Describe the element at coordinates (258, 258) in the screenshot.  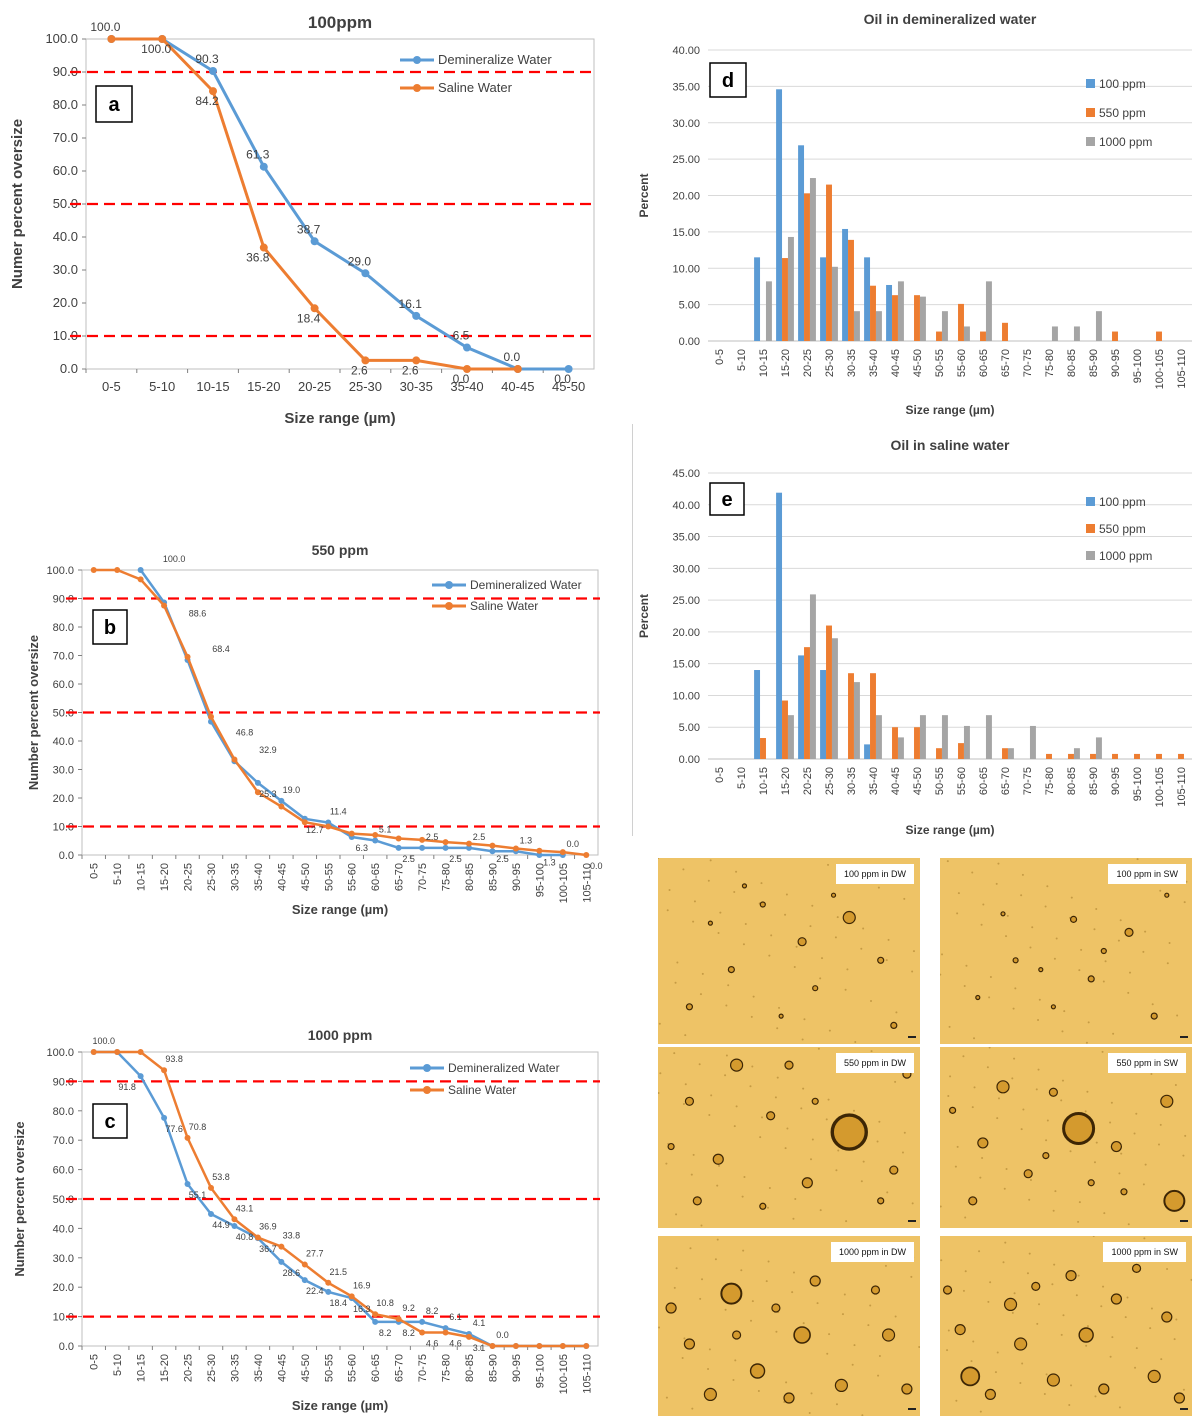
I see `data-label: 36.8` at that location.